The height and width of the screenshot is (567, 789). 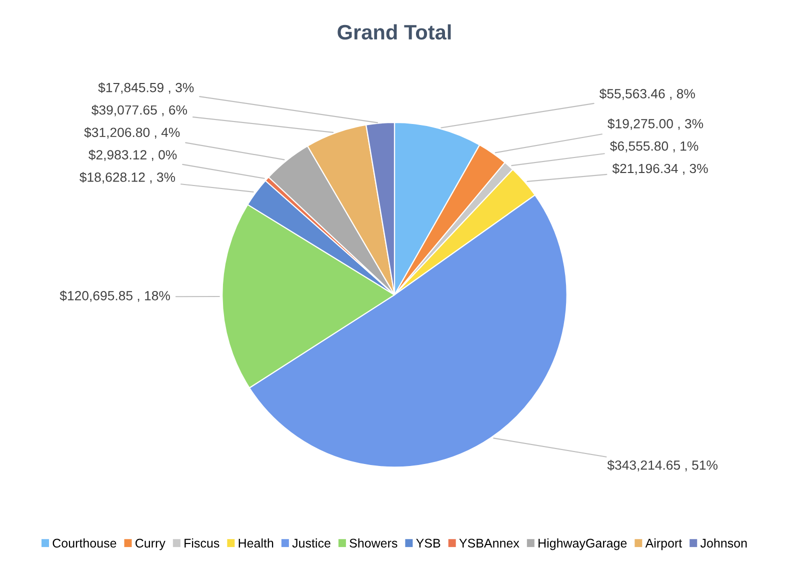 What do you see at coordinates (146, 88) in the screenshot?
I see `data-label: $17,845.59 , 3%` at bounding box center [146, 88].